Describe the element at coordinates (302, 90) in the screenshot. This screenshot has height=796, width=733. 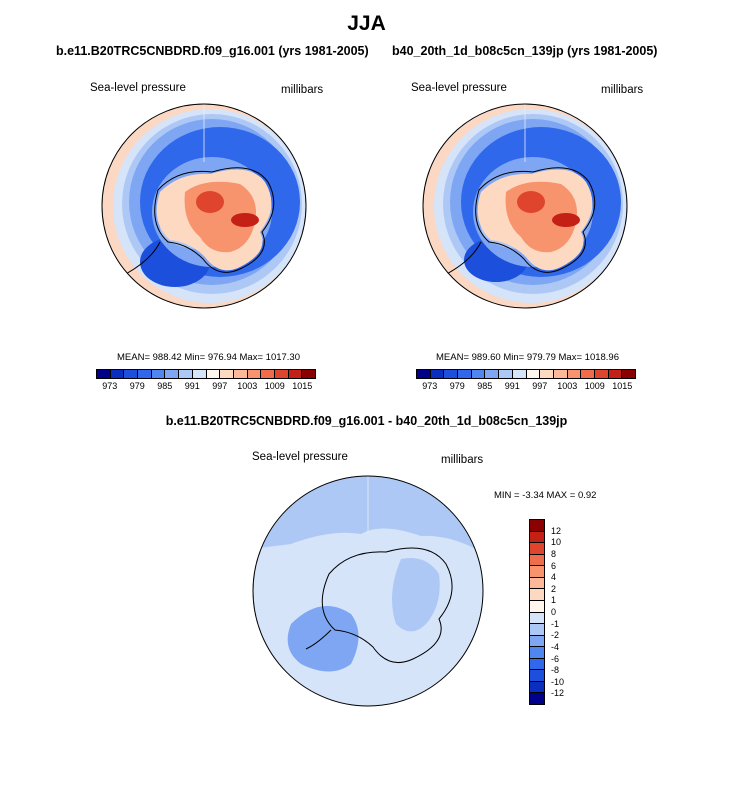
I see `left-units-label: millibars` at that location.